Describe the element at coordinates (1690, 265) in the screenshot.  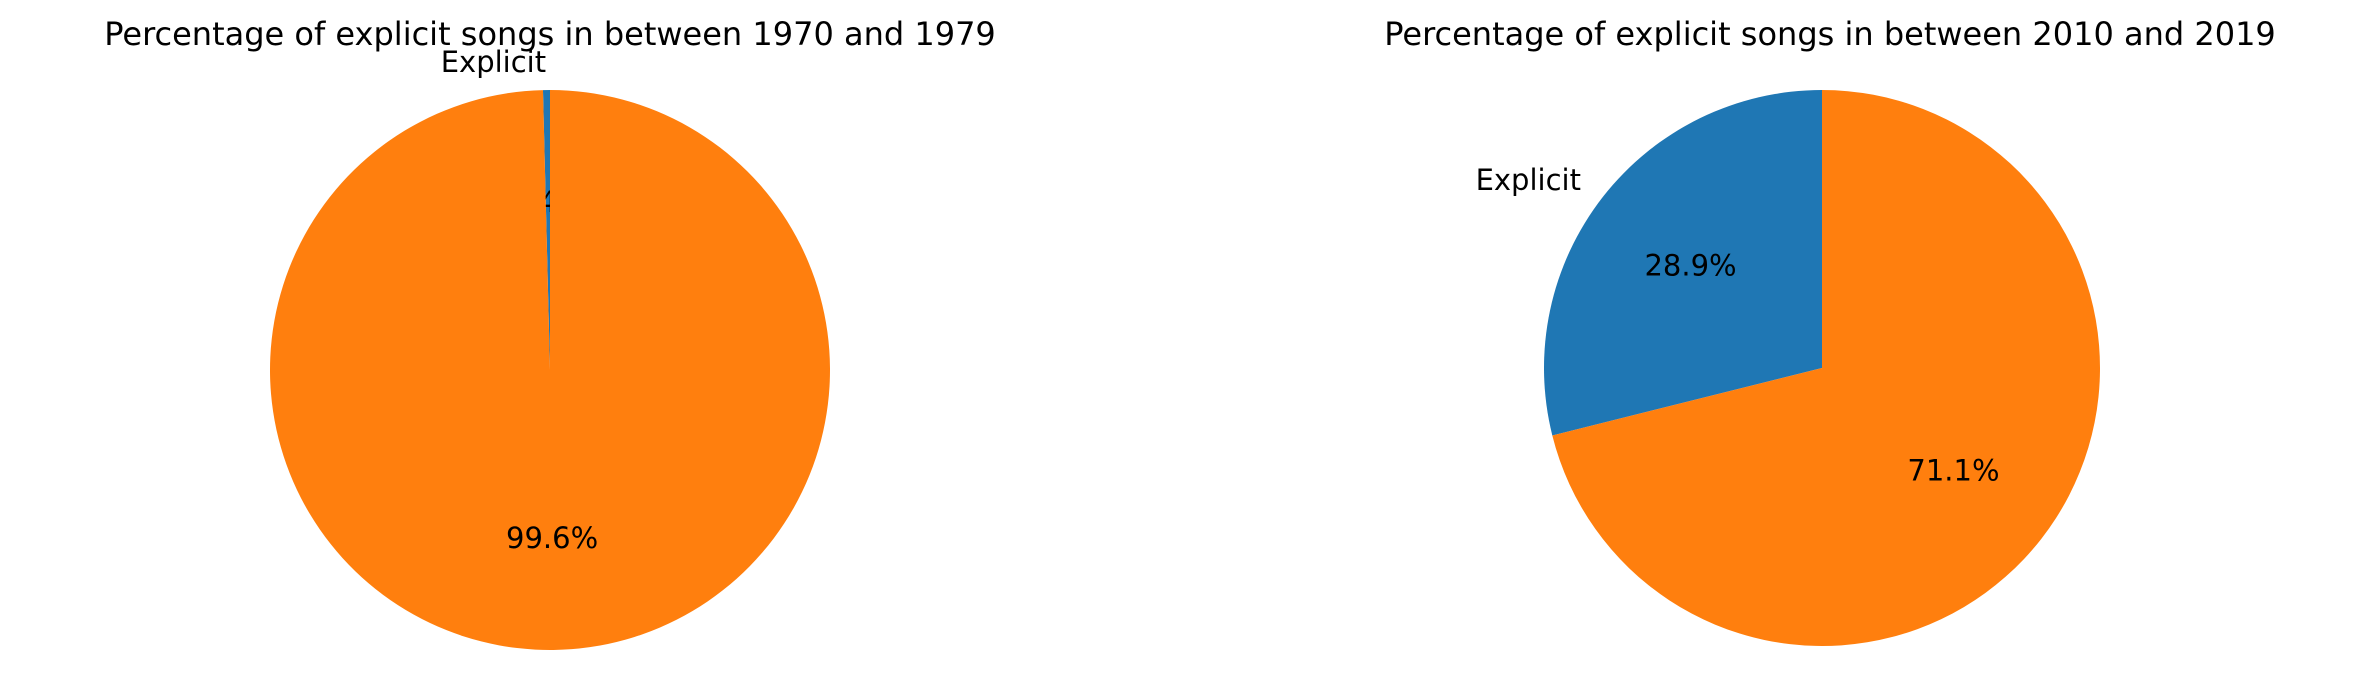
I see `slice-percentage-label: 28.9%` at that location.